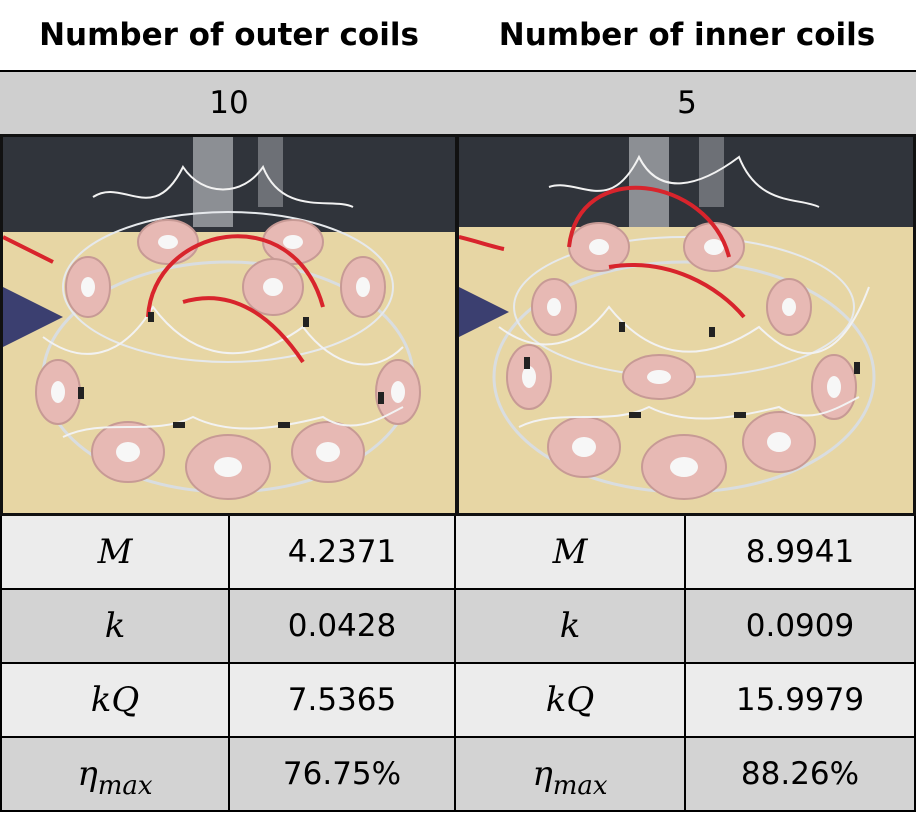 This screenshot has width=916, height=831. I want to click on metric-symbol-outer: ηmax, so click(115, 775).